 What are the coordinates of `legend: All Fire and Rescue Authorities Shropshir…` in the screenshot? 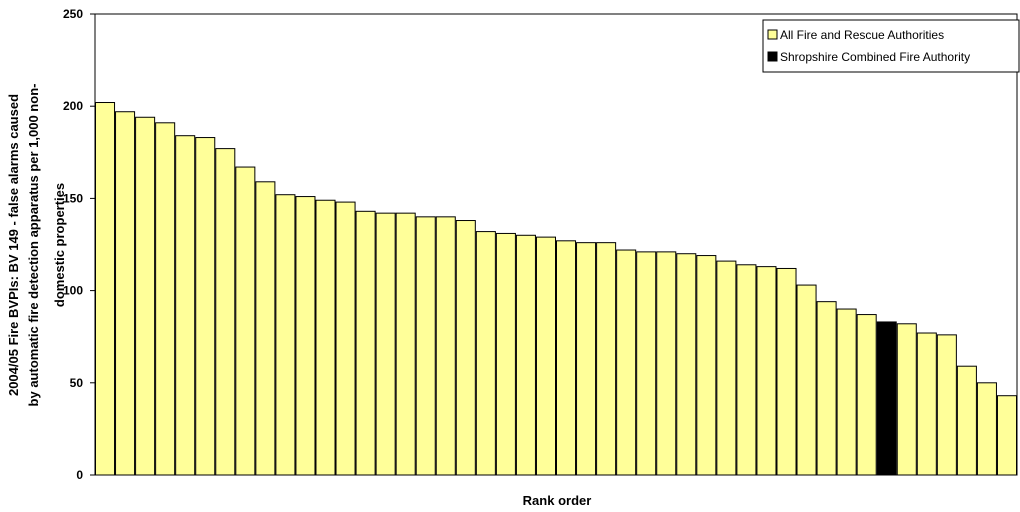 It's located at (891, 46).